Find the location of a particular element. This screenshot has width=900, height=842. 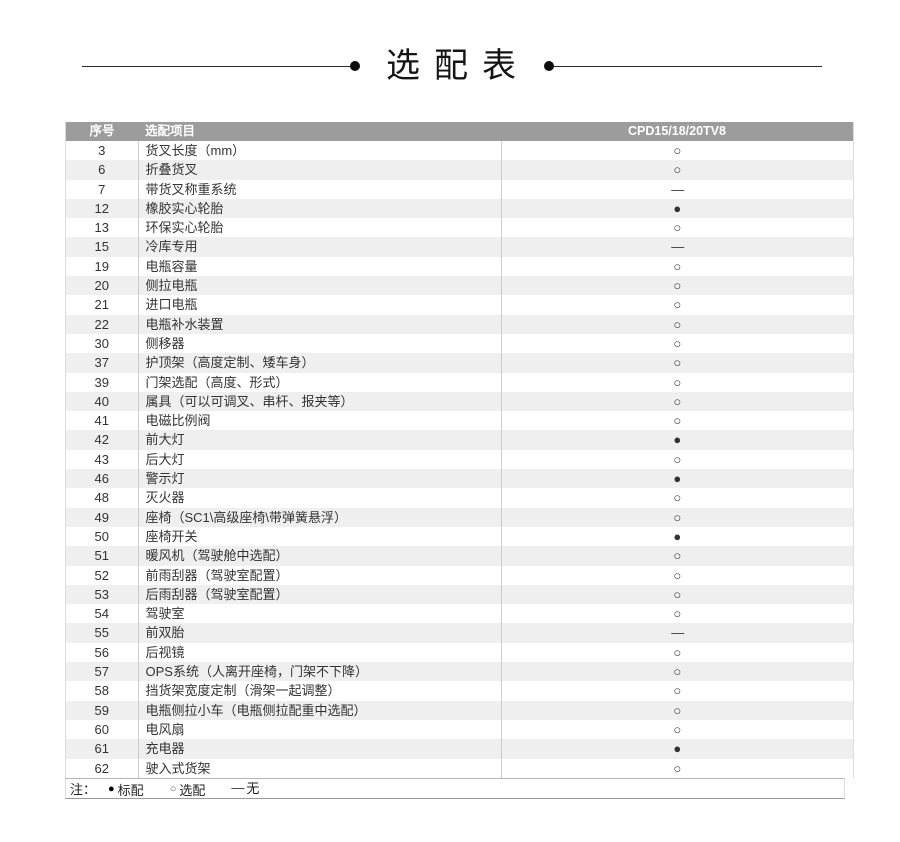

row-no: 49 is located at coordinates (102, 517).